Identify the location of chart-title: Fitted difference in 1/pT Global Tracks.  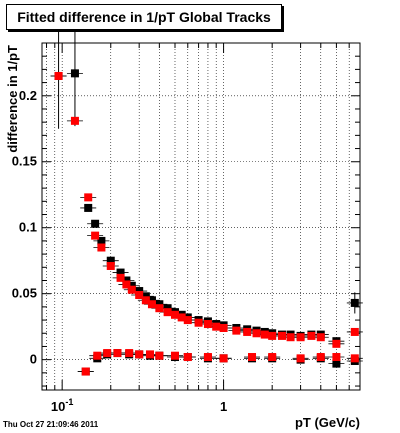
(144, 17).